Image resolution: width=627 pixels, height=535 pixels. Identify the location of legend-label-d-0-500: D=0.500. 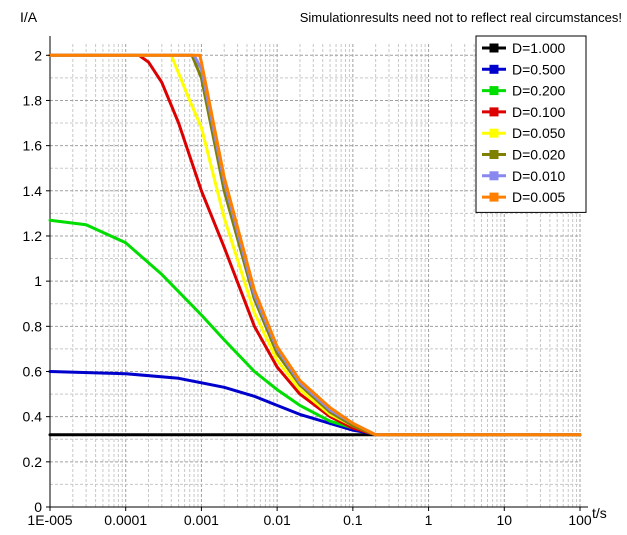
(539, 69).